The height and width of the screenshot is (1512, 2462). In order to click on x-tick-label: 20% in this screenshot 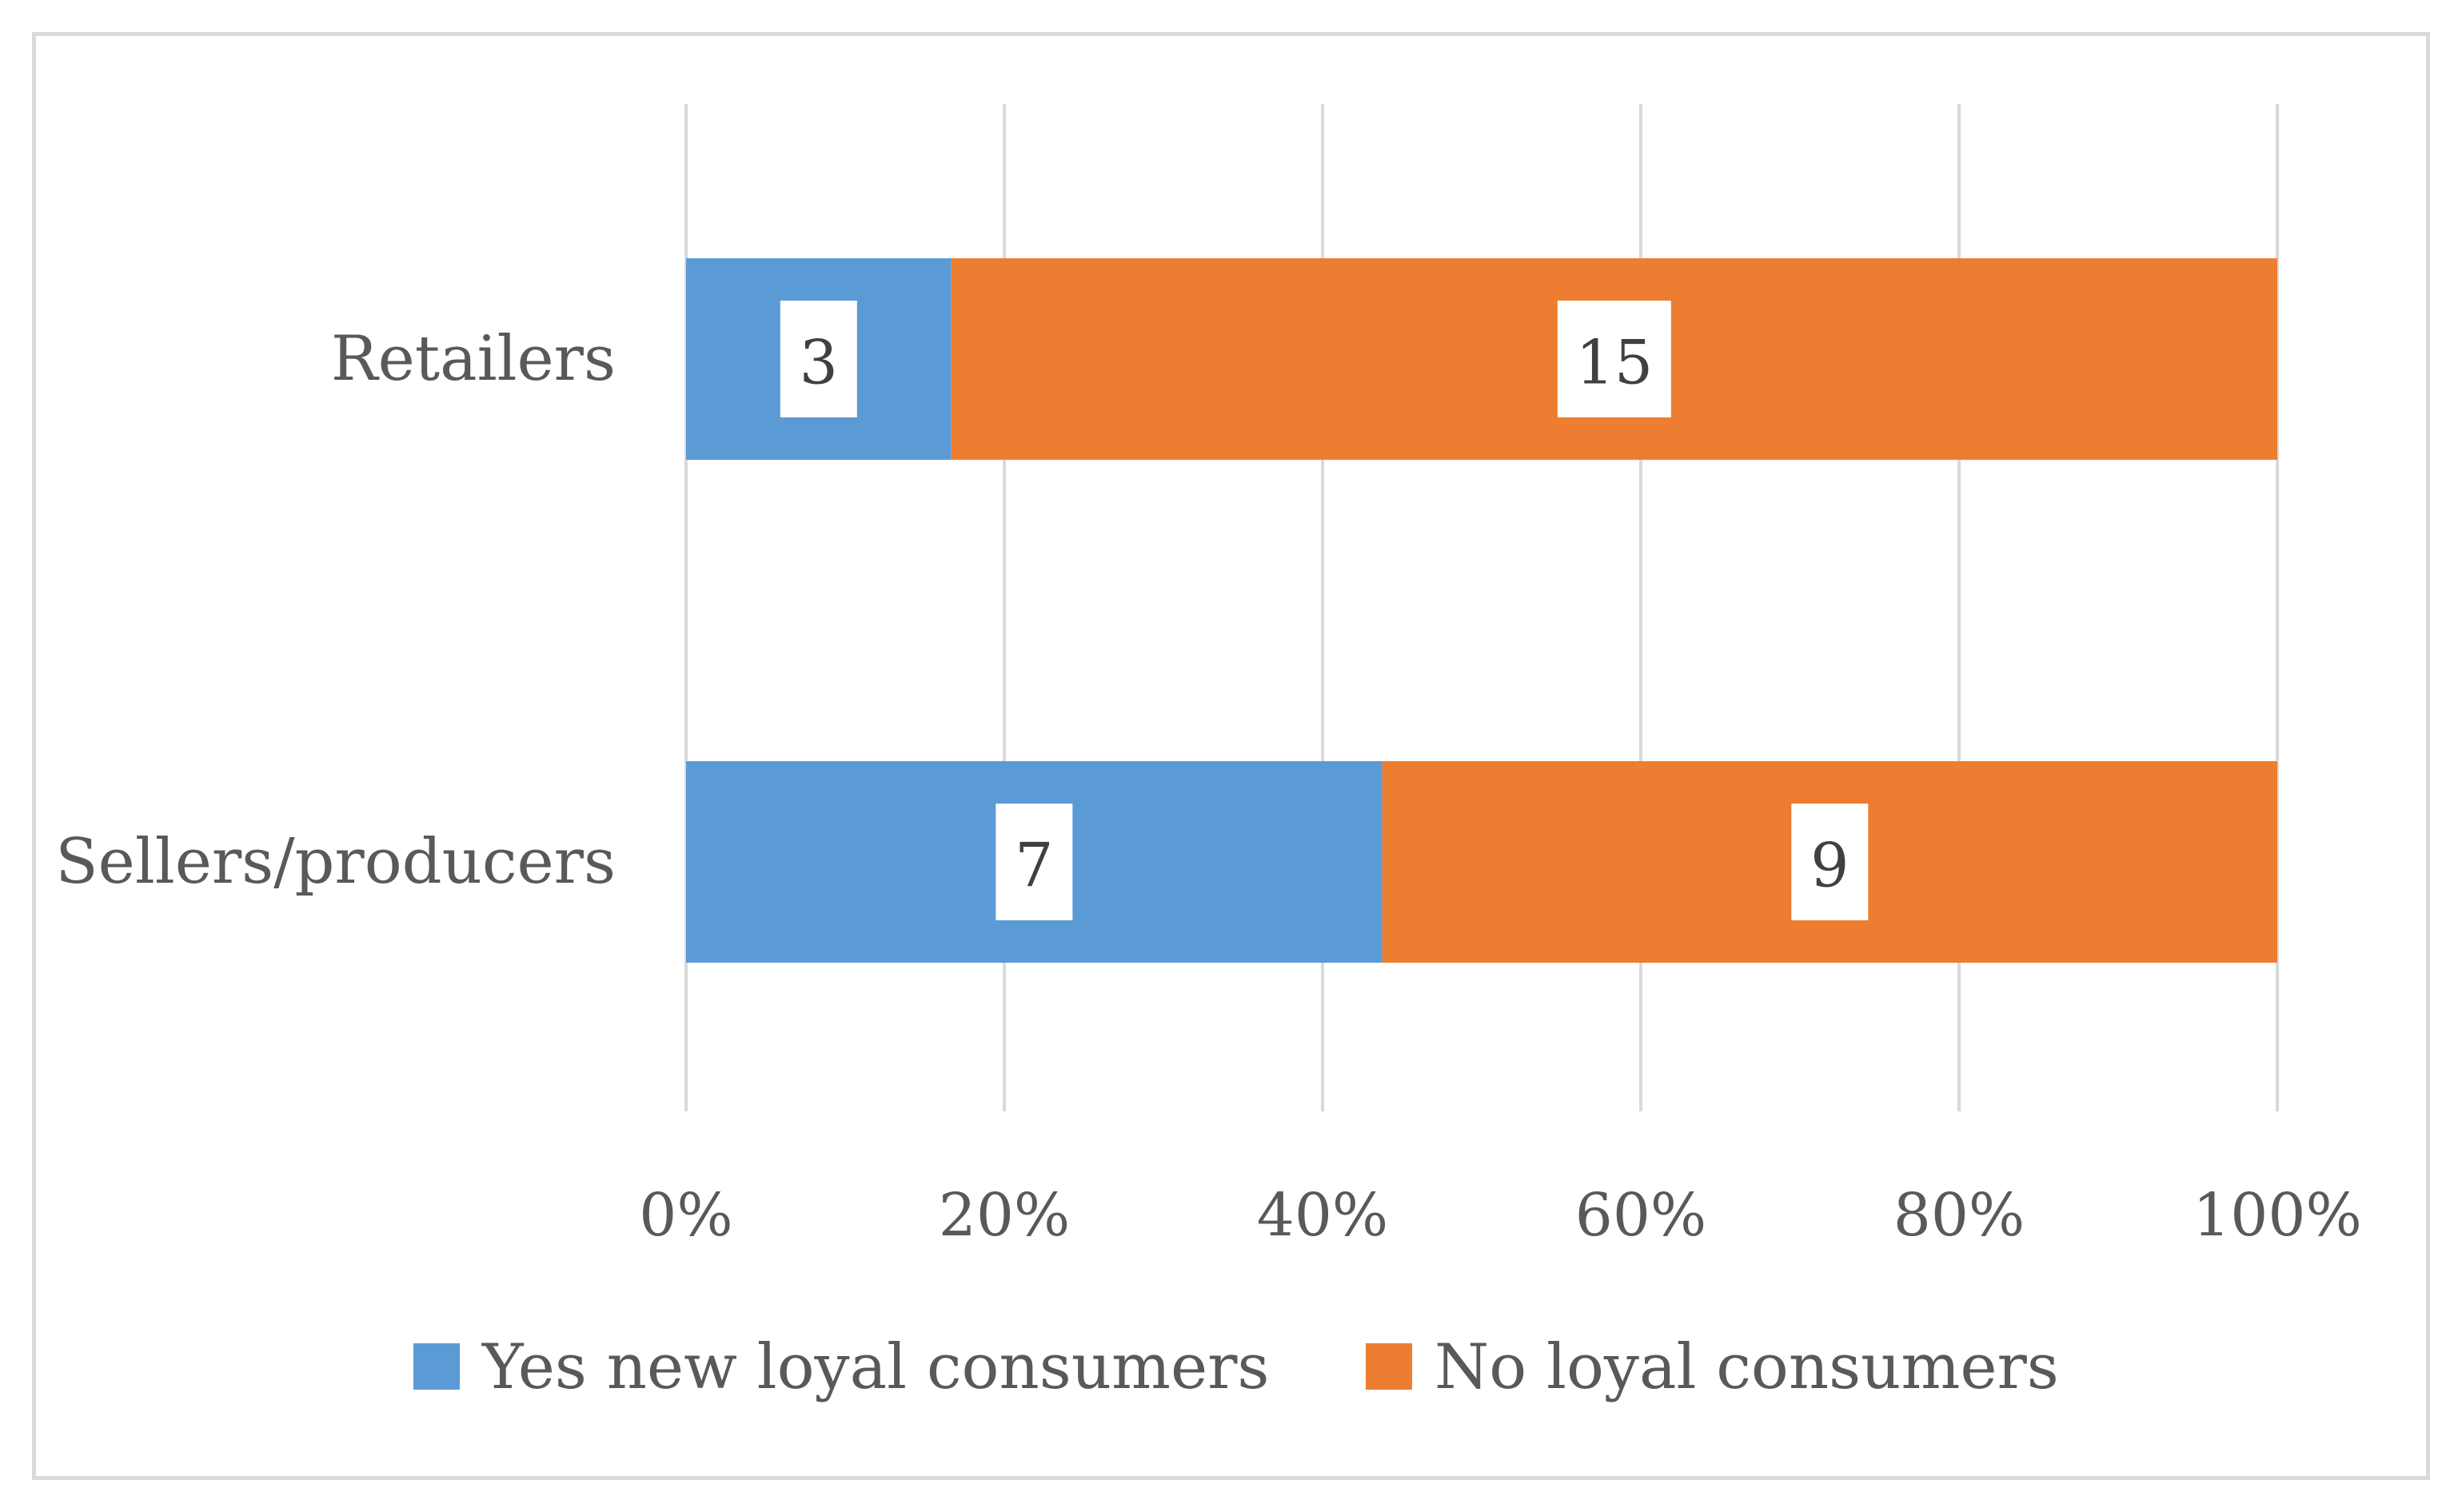, I will do `click(1004, 1215)`.